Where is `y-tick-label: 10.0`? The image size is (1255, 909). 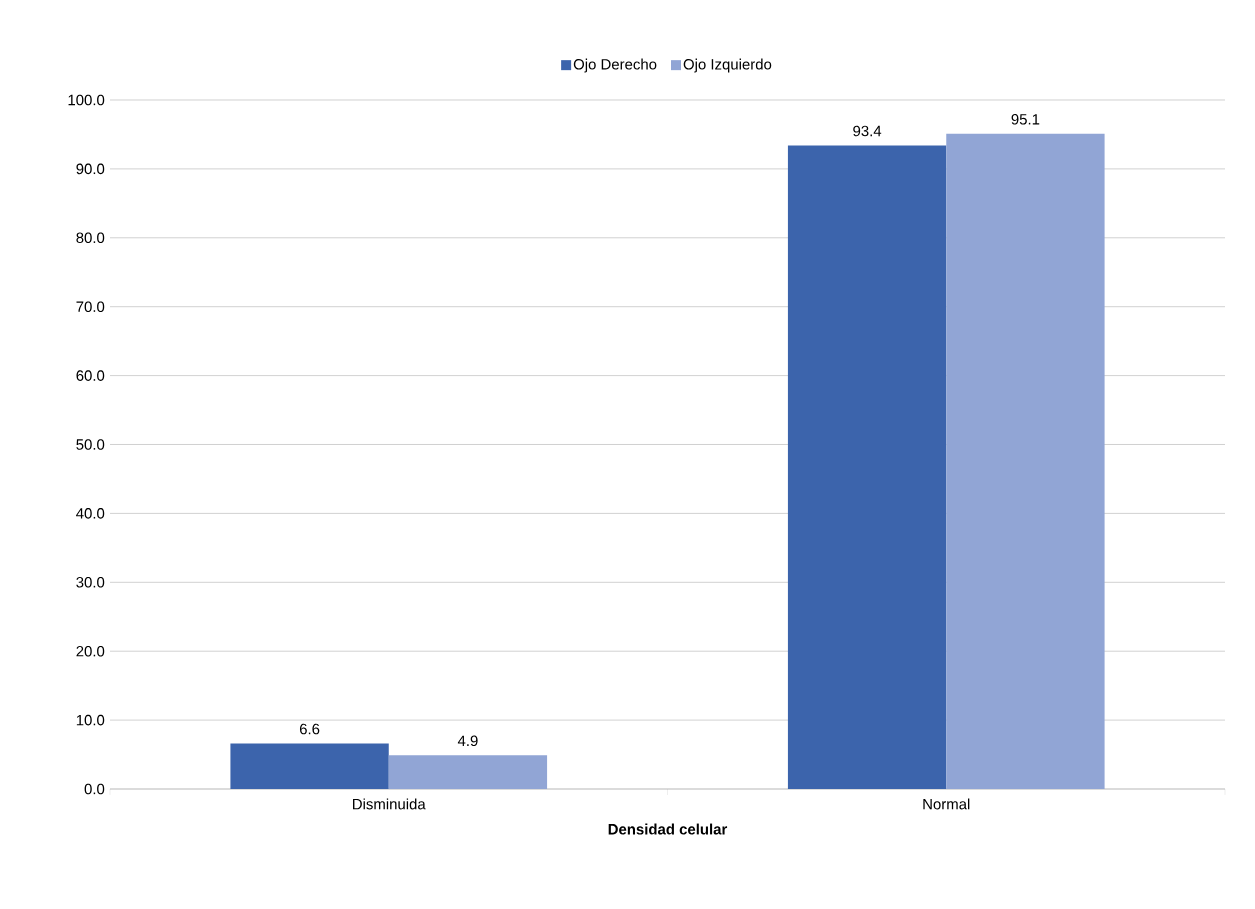
y-tick-label: 10.0 is located at coordinates (90, 720).